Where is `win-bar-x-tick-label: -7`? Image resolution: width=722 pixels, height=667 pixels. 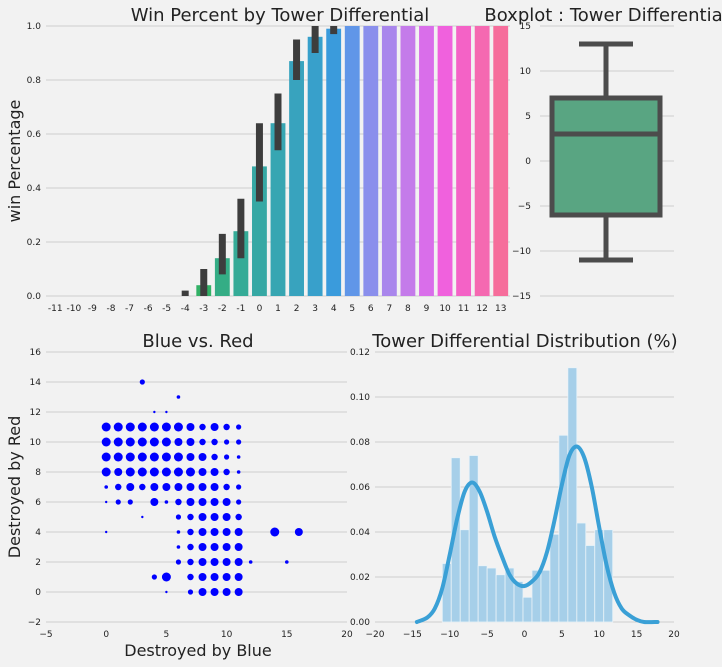 win-bar-x-tick-label: -7 is located at coordinates (129, 309).